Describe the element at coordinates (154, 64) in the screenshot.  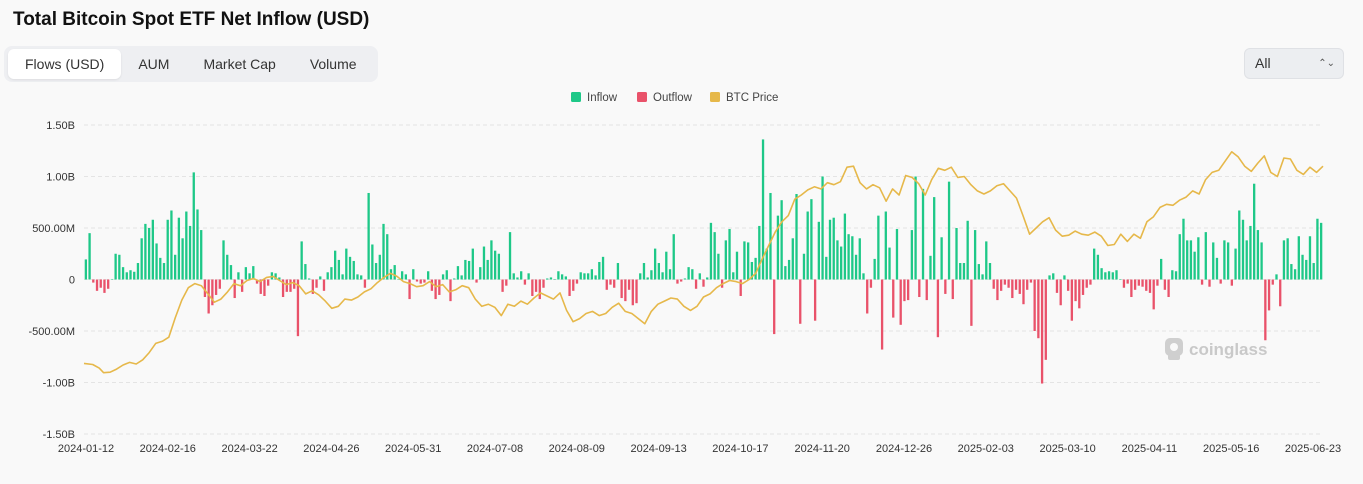
I see `tab-aum: AUM` at that location.